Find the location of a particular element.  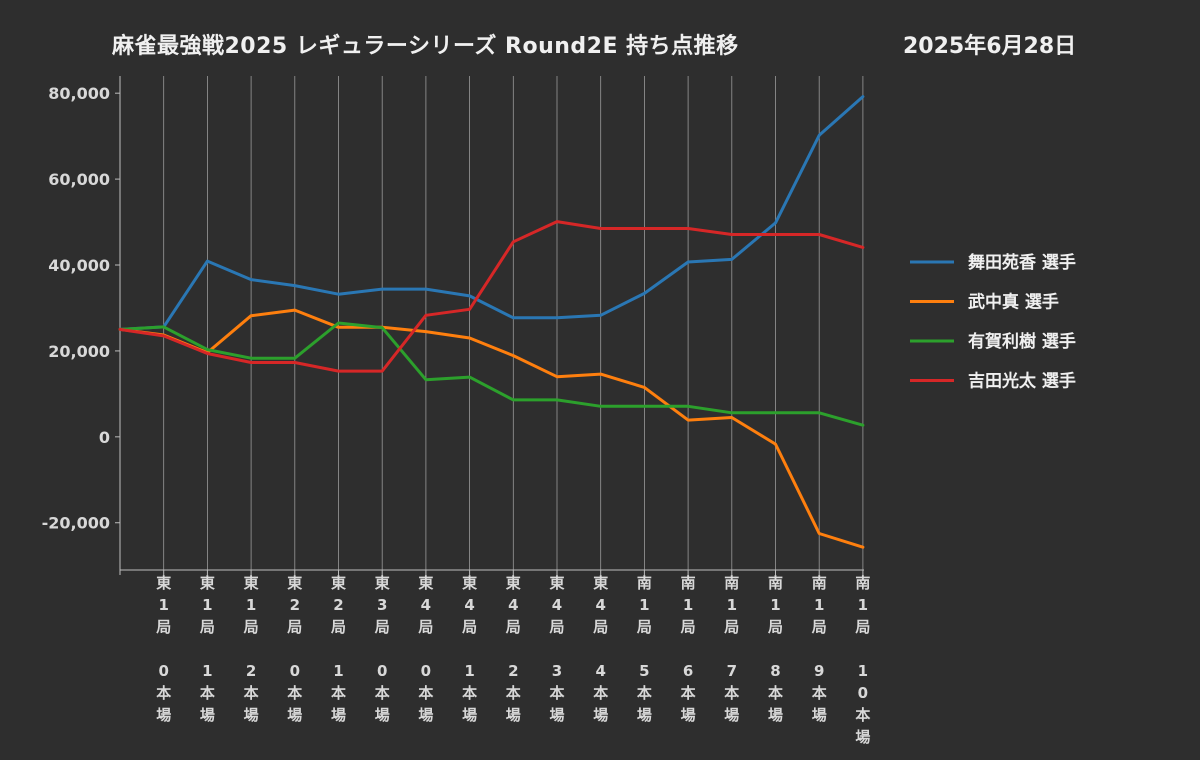

x-tick-label: 東 2 局 0 本場 is located at coordinates (294, 649).